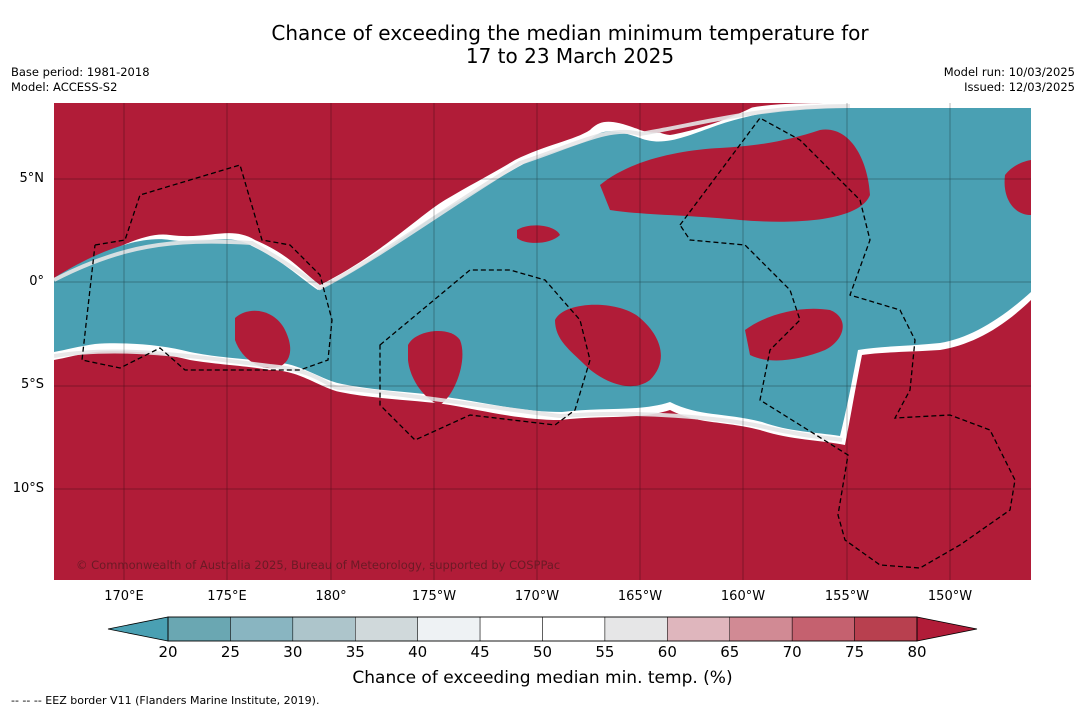 This screenshot has height=713, width=1085. I want to click on colorbar-frame, so click(542, 629).